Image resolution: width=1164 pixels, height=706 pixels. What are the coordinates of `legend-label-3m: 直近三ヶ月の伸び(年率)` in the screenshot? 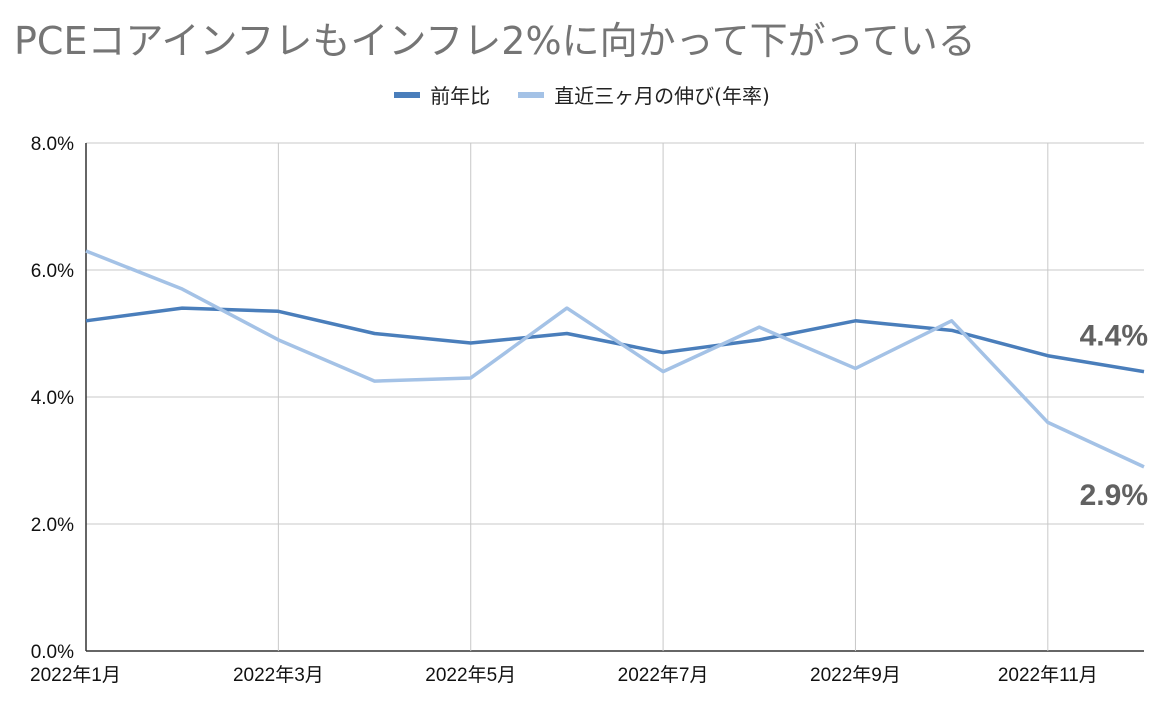 It's located at (662, 96).